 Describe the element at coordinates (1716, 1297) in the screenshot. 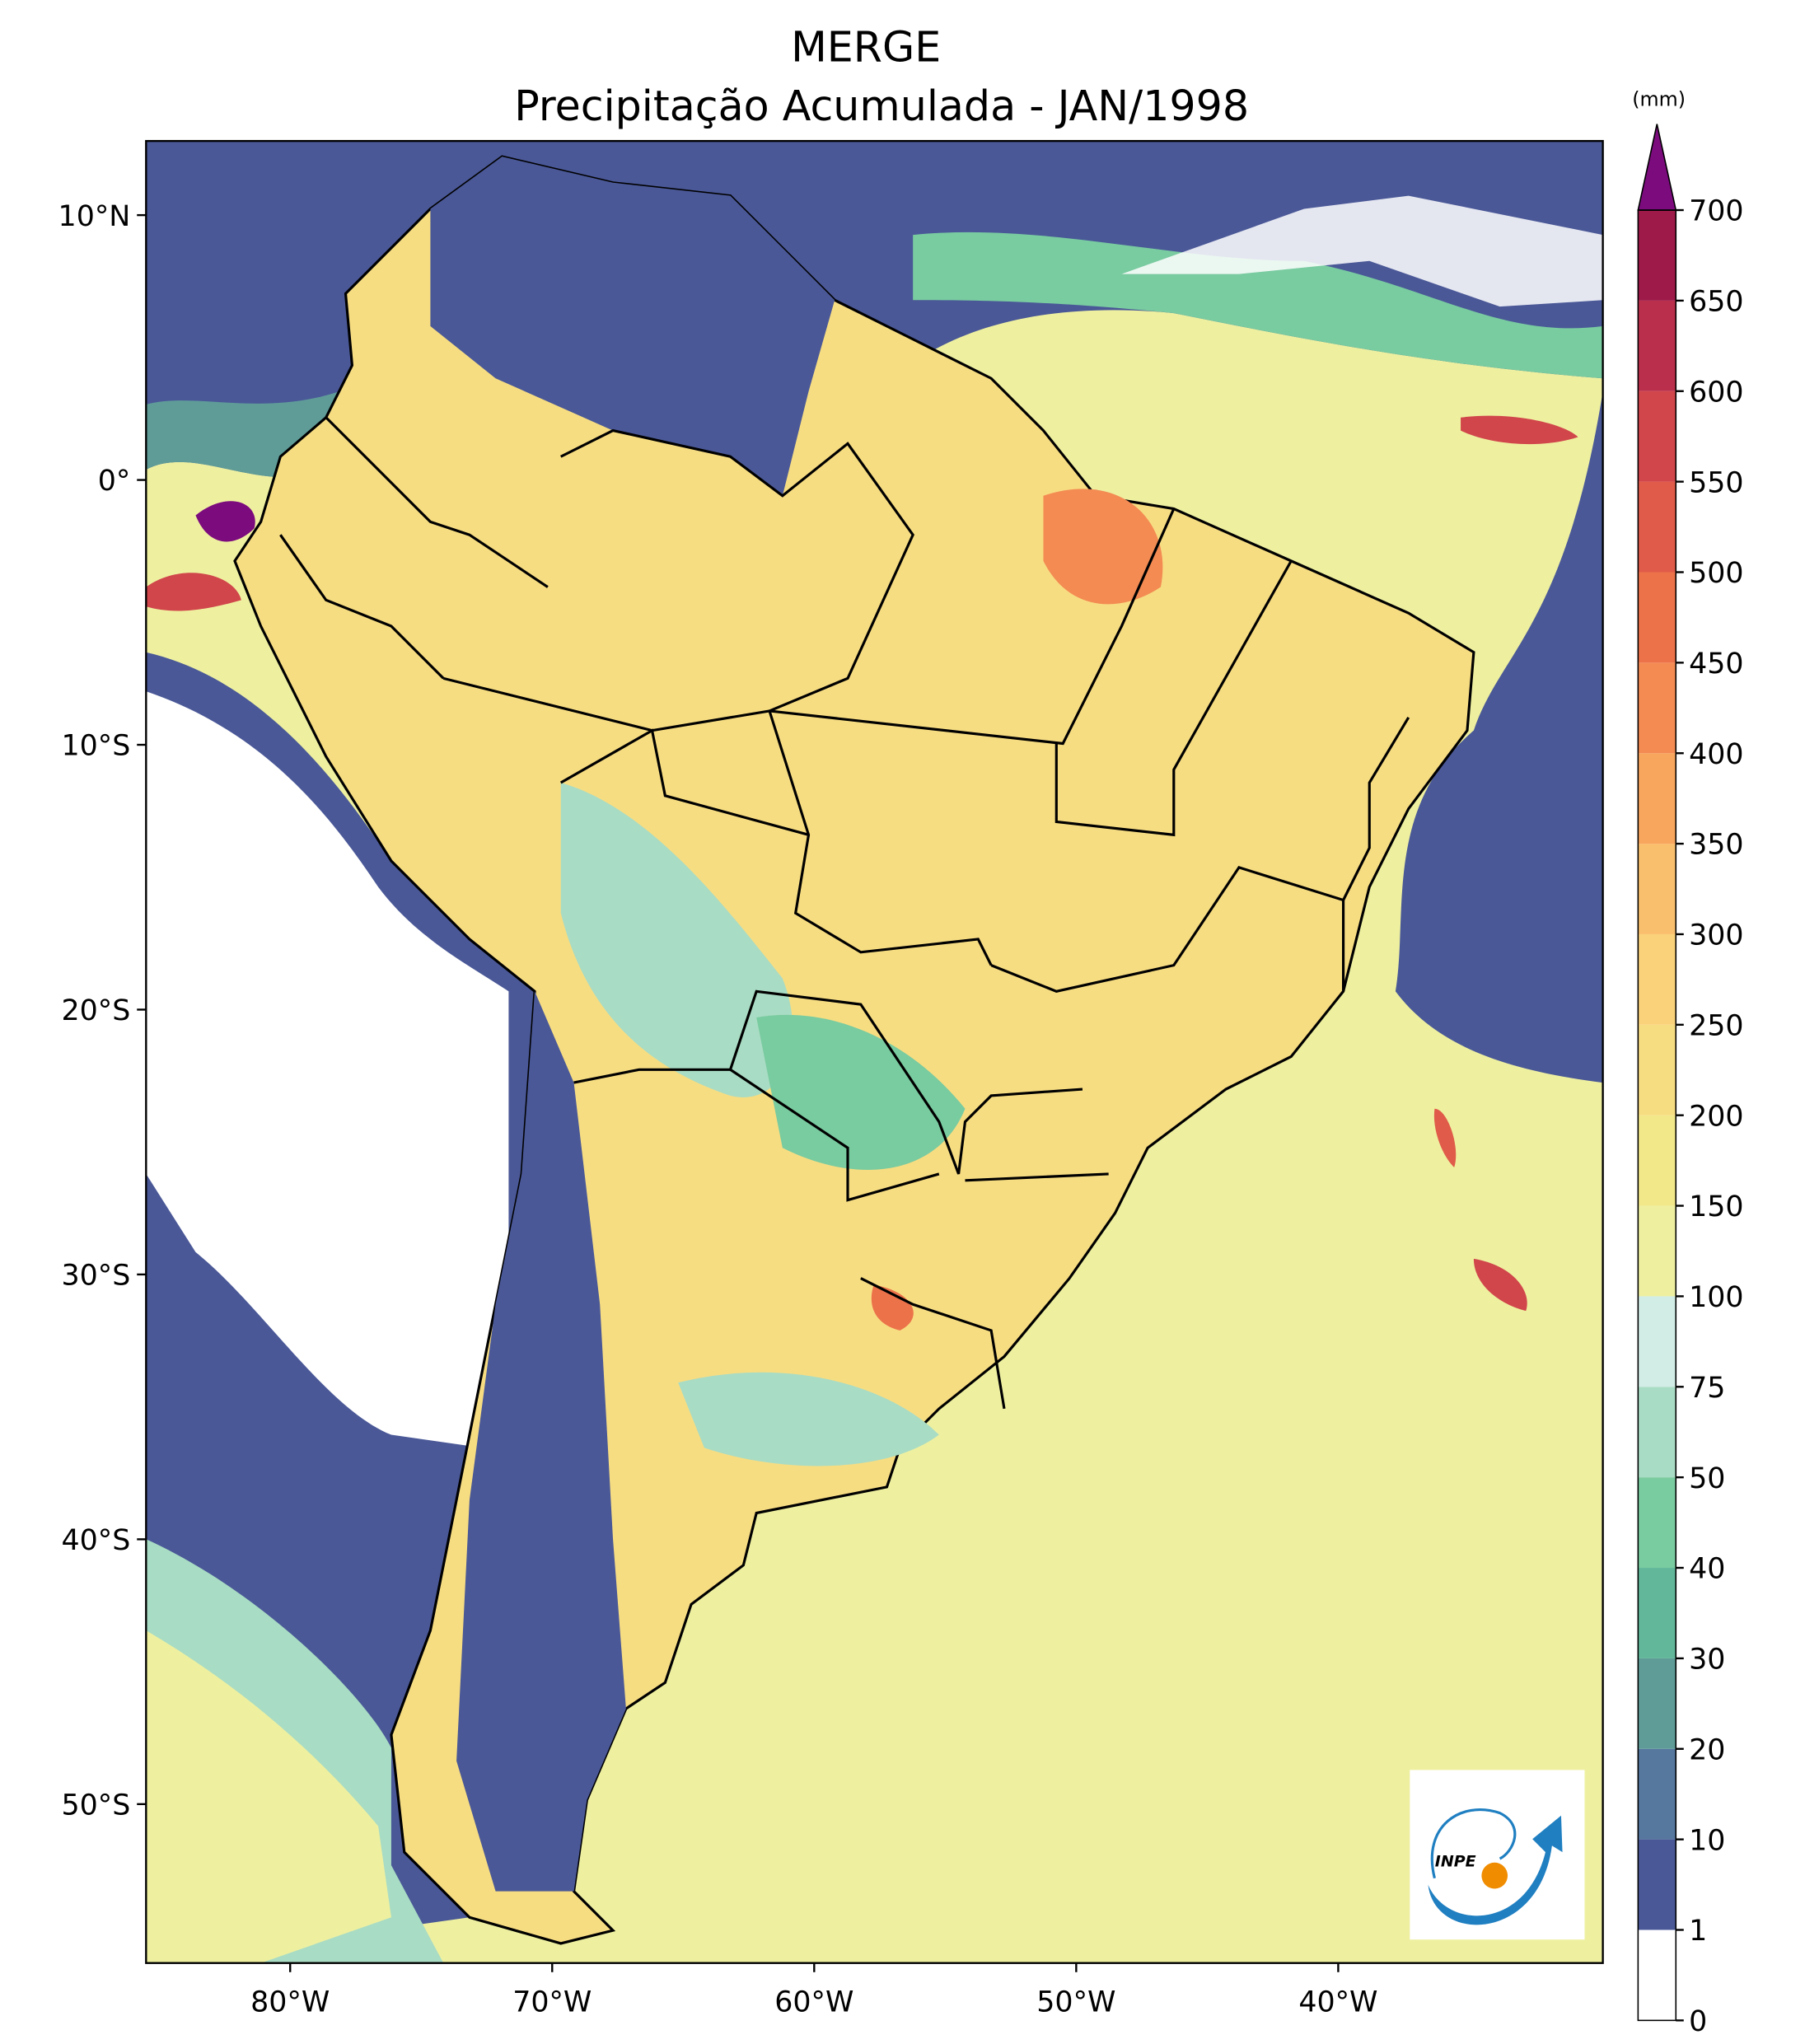

I see `colorbar-tick-label: 100` at that location.